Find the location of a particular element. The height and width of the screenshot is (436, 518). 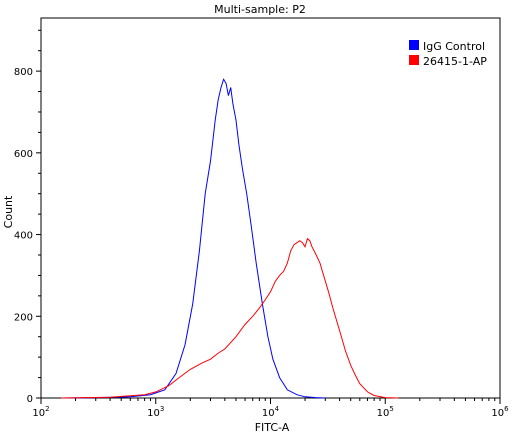

y-tick-label: 200 is located at coordinates (23, 317).